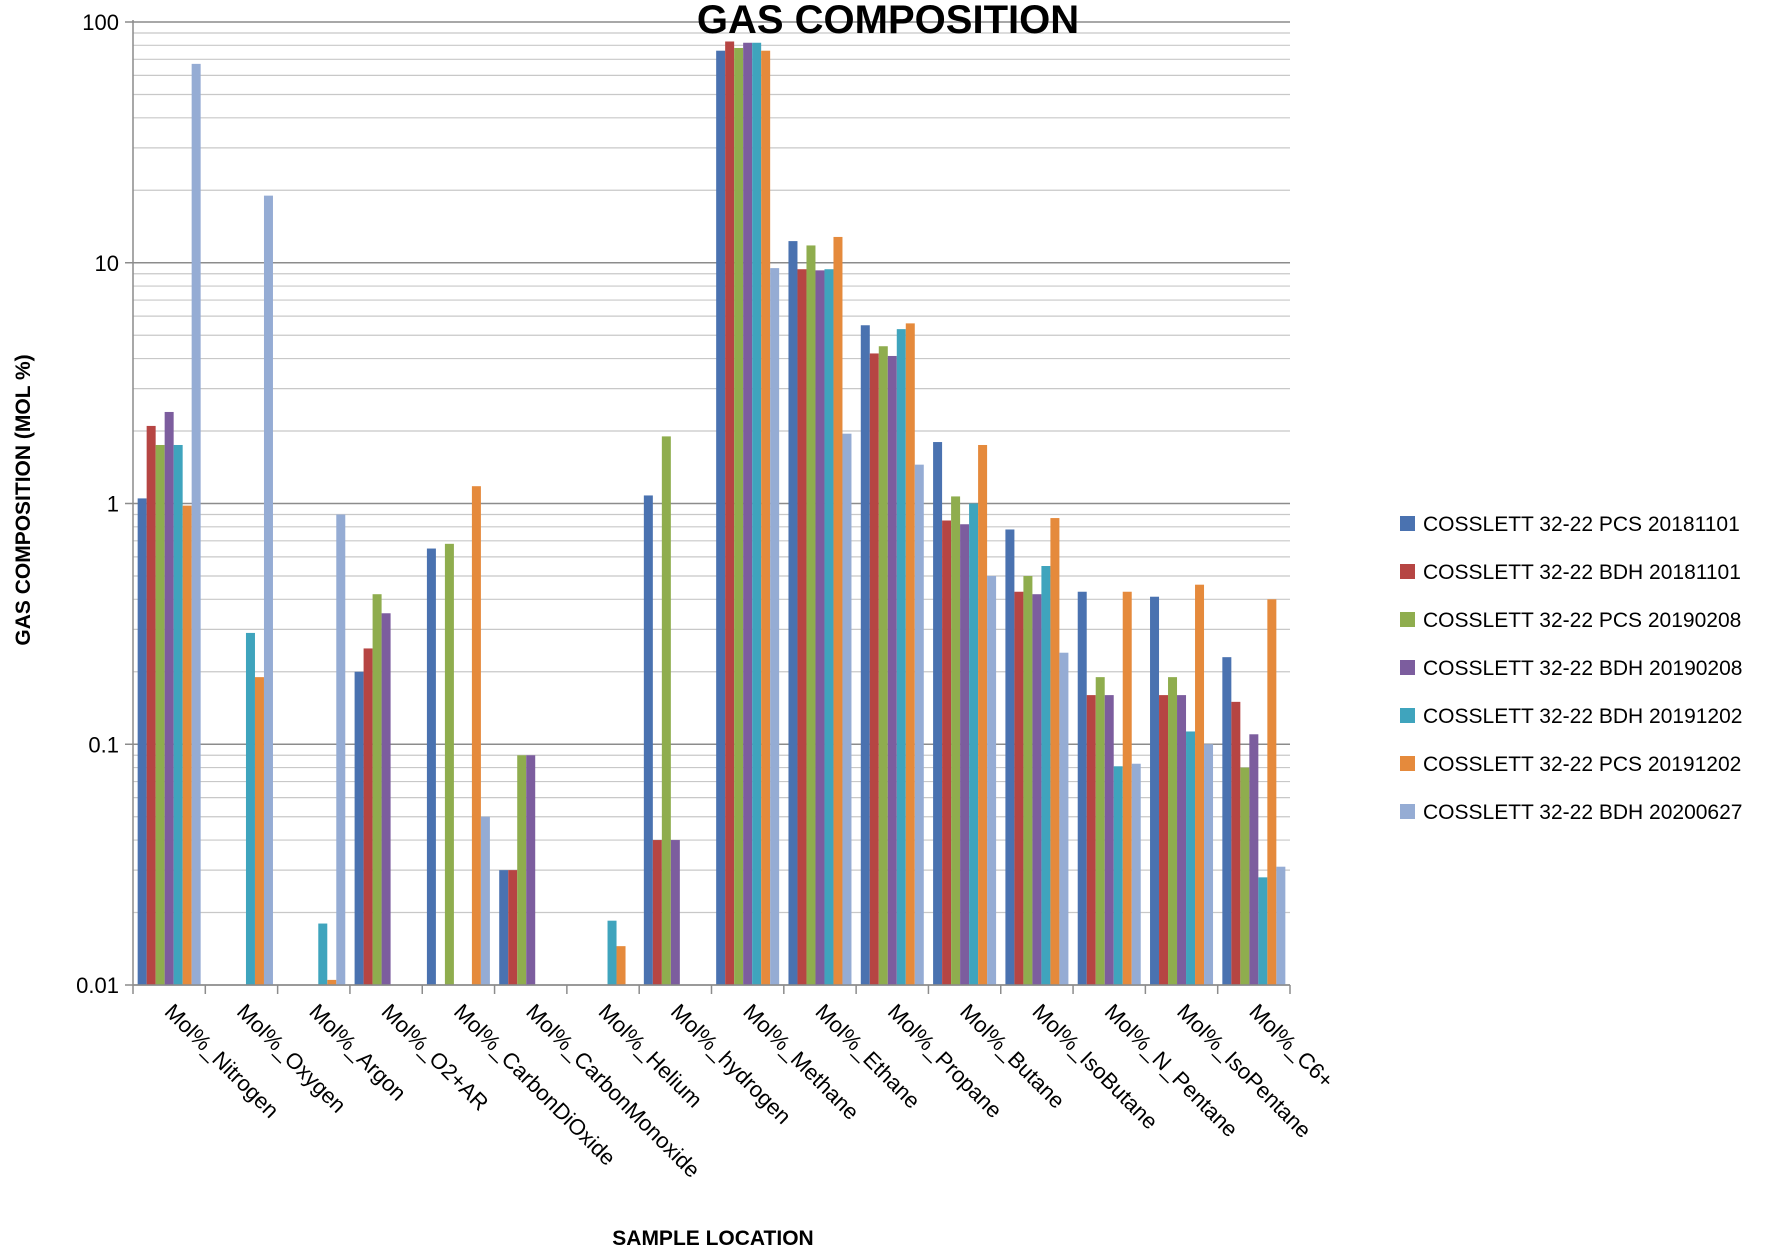 The height and width of the screenshot is (1251, 1775). What do you see at coordinates (1582, 668) in the screenshot?
I see `legend-label: COSSLETT 32-22 BDH 20190208` at bounding box center [1582, 668].